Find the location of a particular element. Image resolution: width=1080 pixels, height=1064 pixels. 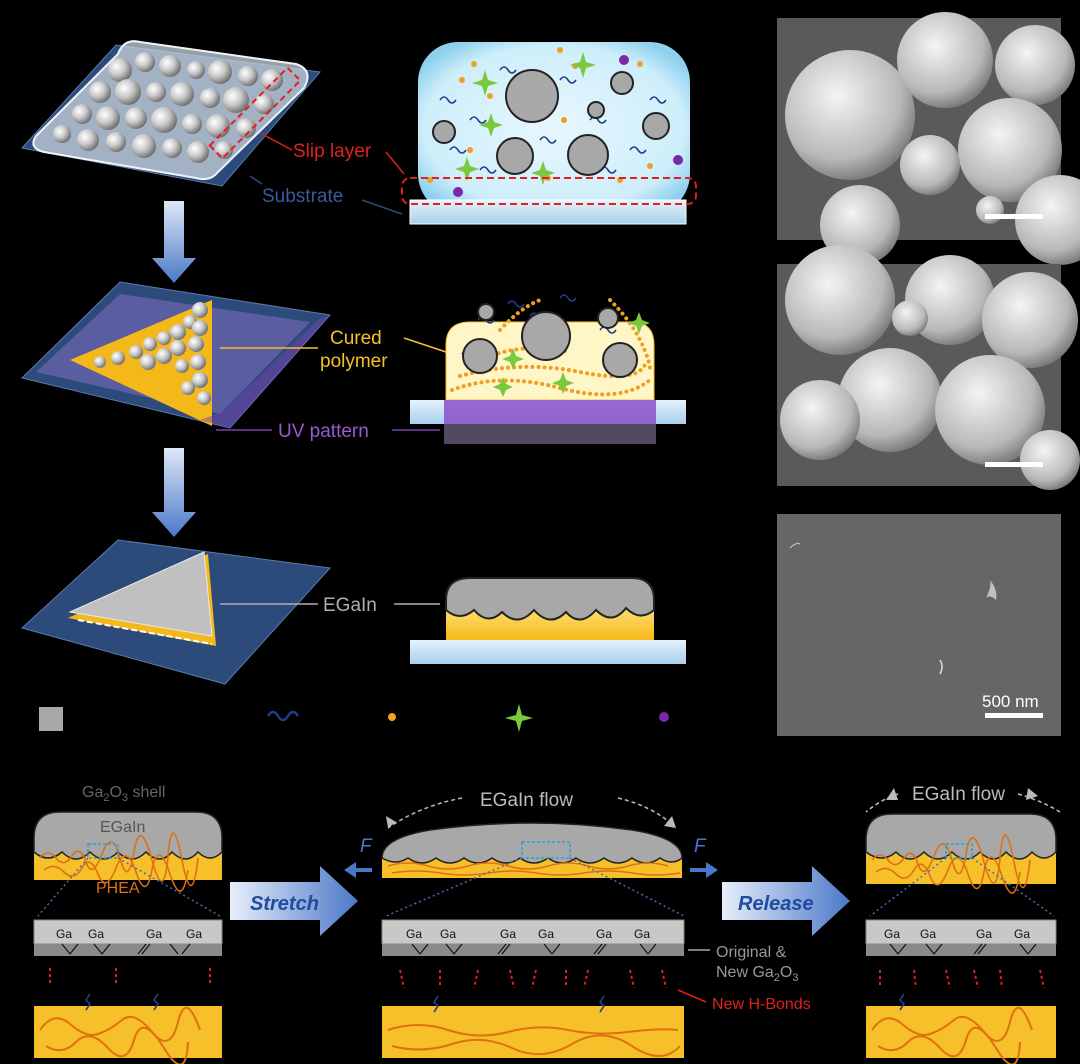

legend-ligand-icon is located at coordinates (283, 716).